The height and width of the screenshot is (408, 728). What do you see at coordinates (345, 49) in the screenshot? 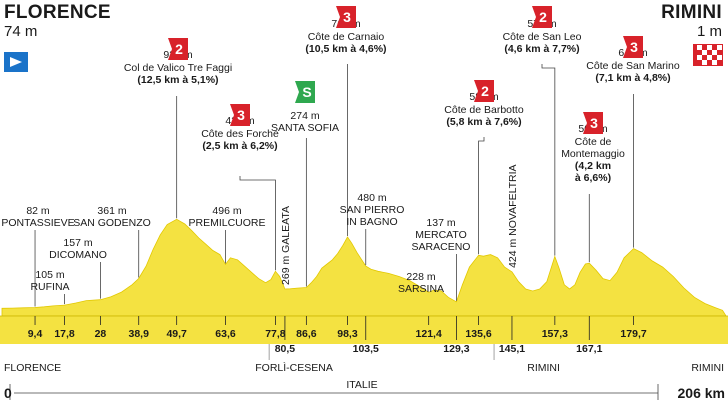
I see `climb-detail: (10,5 km à 4,6%)` at bounding box center [345, 49].